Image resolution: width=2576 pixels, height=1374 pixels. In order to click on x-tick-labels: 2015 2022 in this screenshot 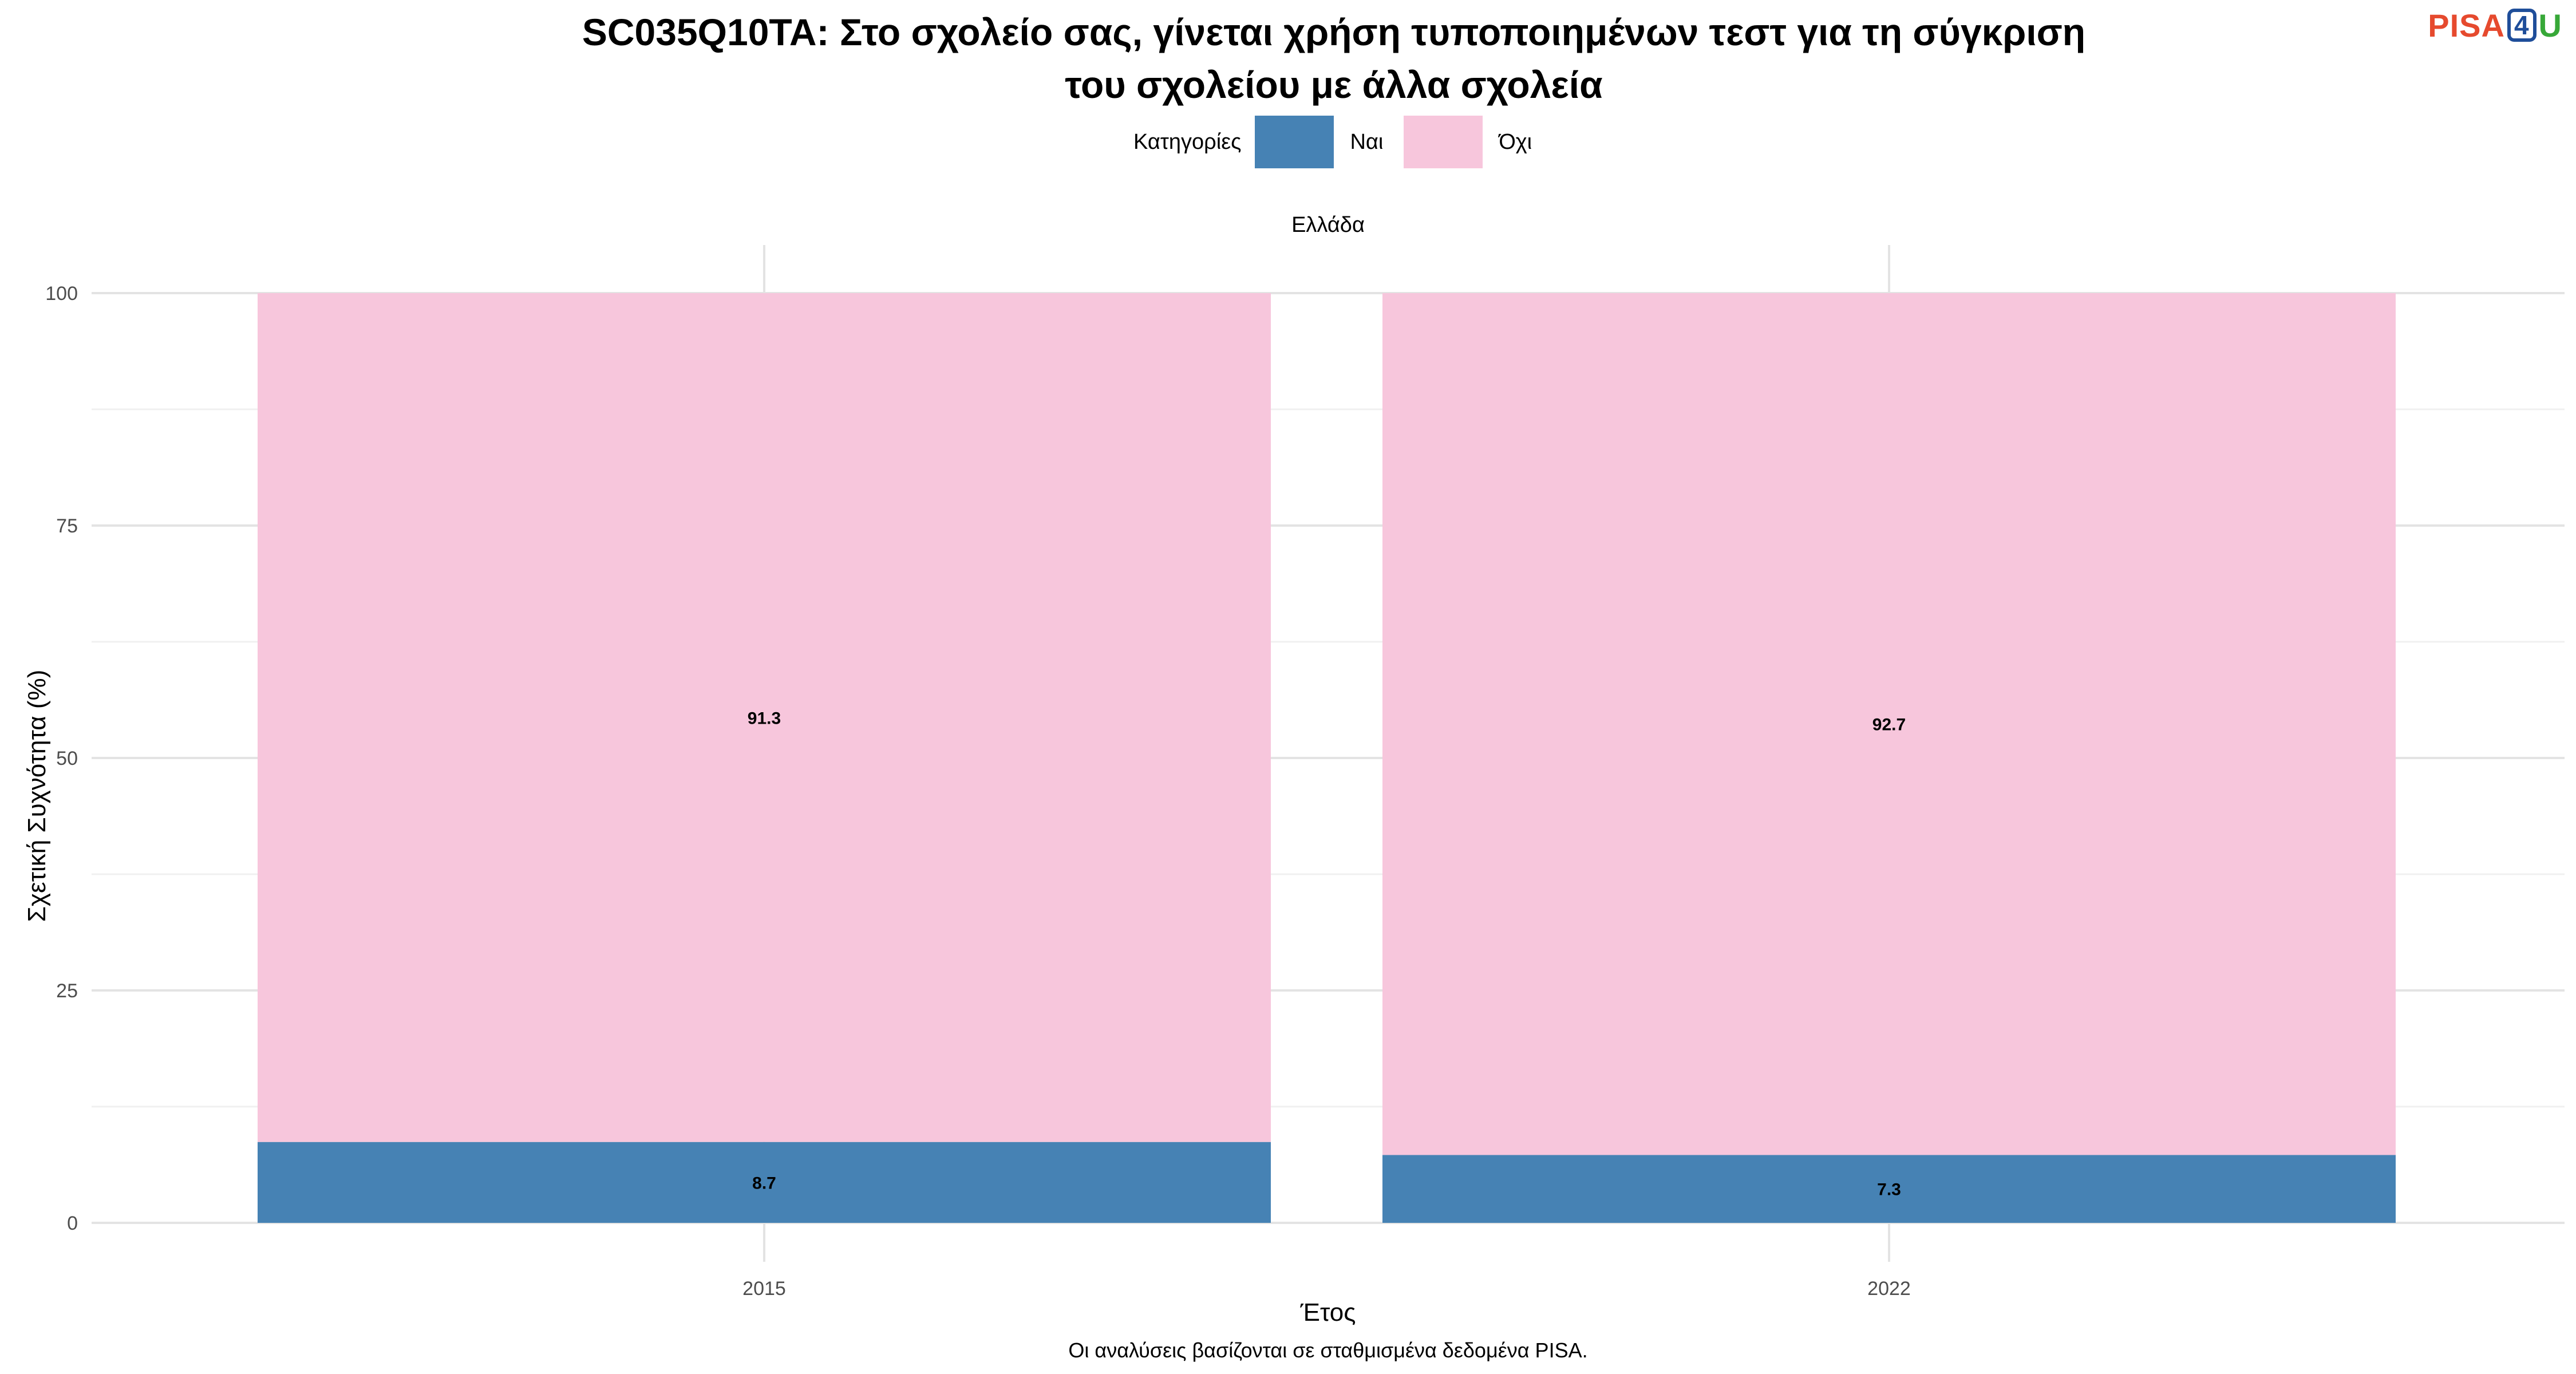, I will do `click(1326, 1289)`.